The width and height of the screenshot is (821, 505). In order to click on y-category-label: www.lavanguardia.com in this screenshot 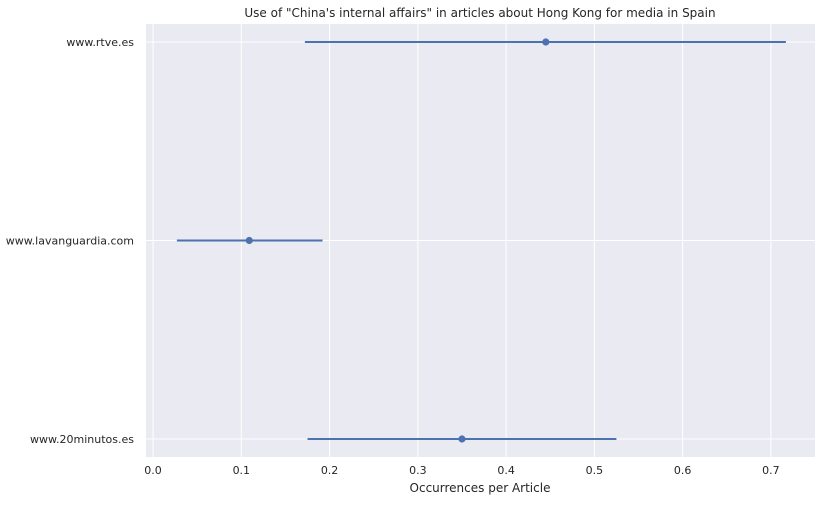, I will do `click(70, 241)`.